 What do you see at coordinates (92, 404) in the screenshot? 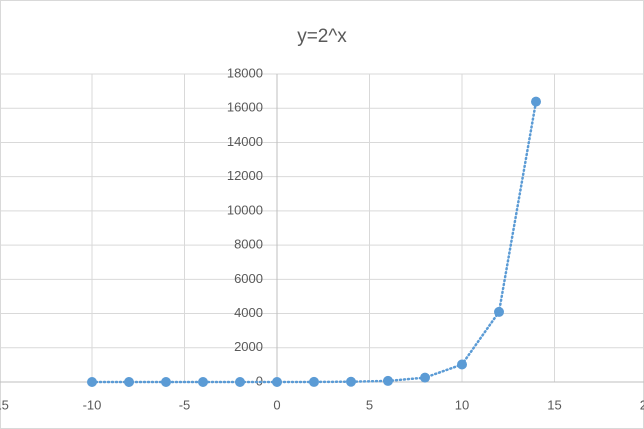
I see `x-tick-label: -10` at bounding box center [92, 404].